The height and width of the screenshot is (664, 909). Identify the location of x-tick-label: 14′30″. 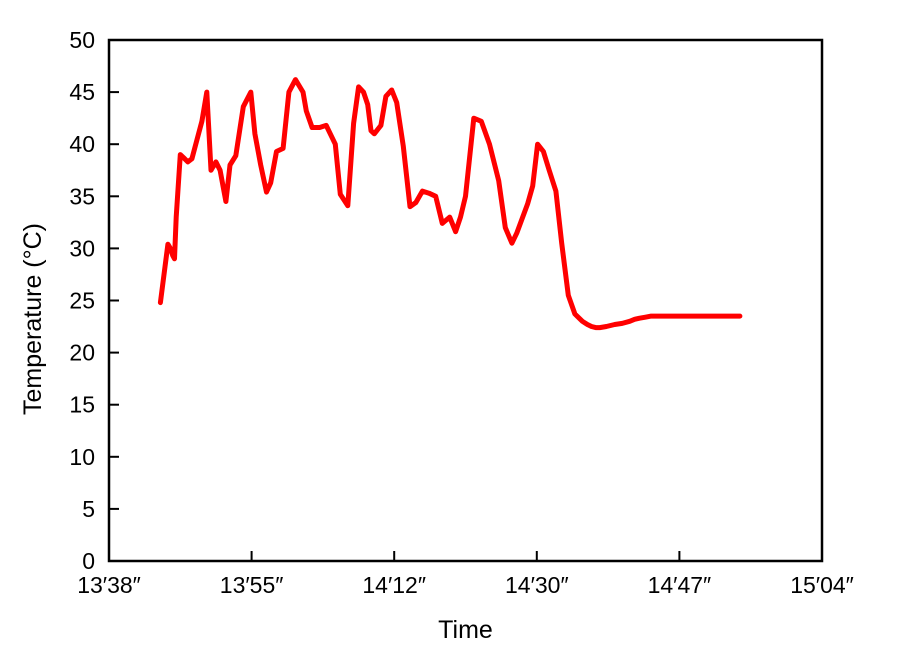
(537, 585).